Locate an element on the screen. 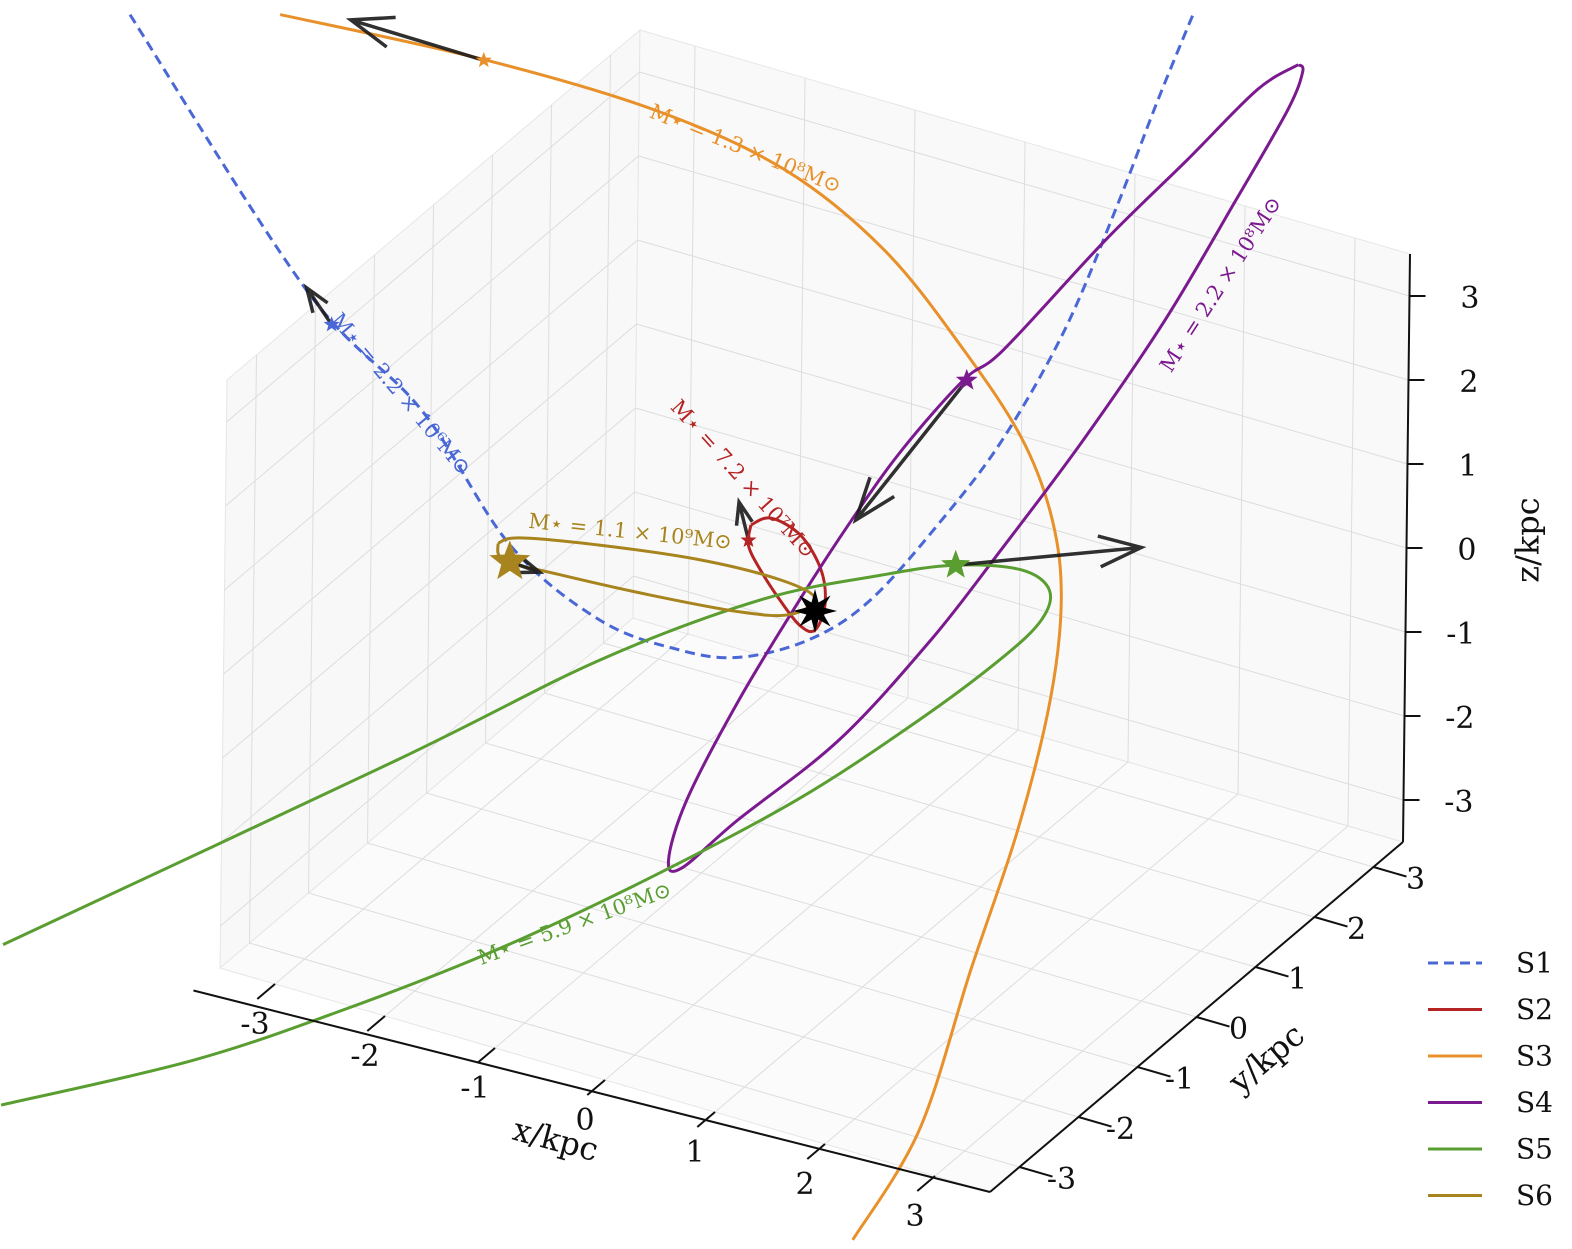  z-tick-label: -1 is located at coordinates (1460, 634).